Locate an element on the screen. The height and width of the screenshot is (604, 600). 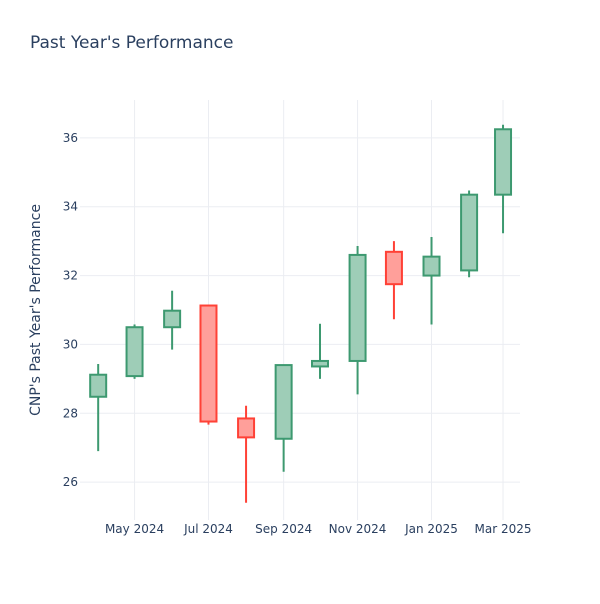
y-tick-label: 34 is located at coordinates (70, 207).